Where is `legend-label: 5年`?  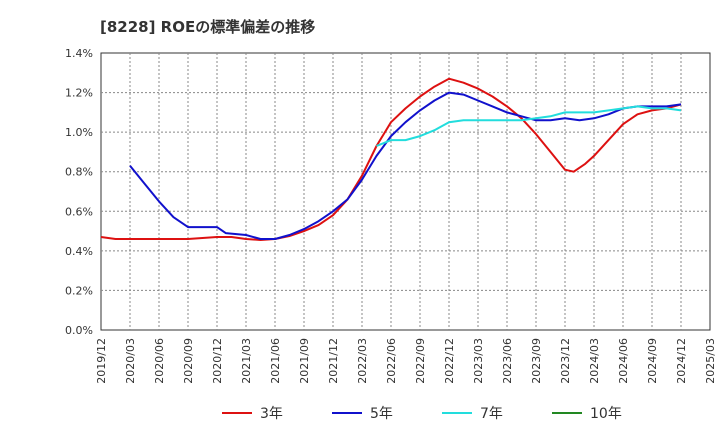
legend-label: 5年 is located at coordinates (381, 414).